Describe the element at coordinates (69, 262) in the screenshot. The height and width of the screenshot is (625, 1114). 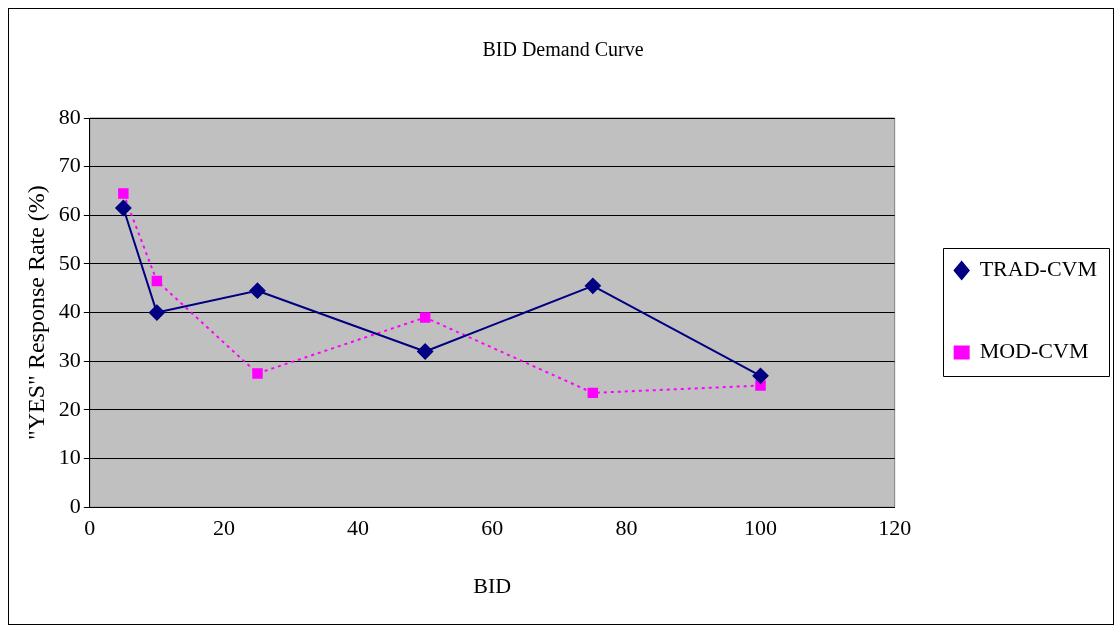
I see `y-tick-label: 50` at that location.